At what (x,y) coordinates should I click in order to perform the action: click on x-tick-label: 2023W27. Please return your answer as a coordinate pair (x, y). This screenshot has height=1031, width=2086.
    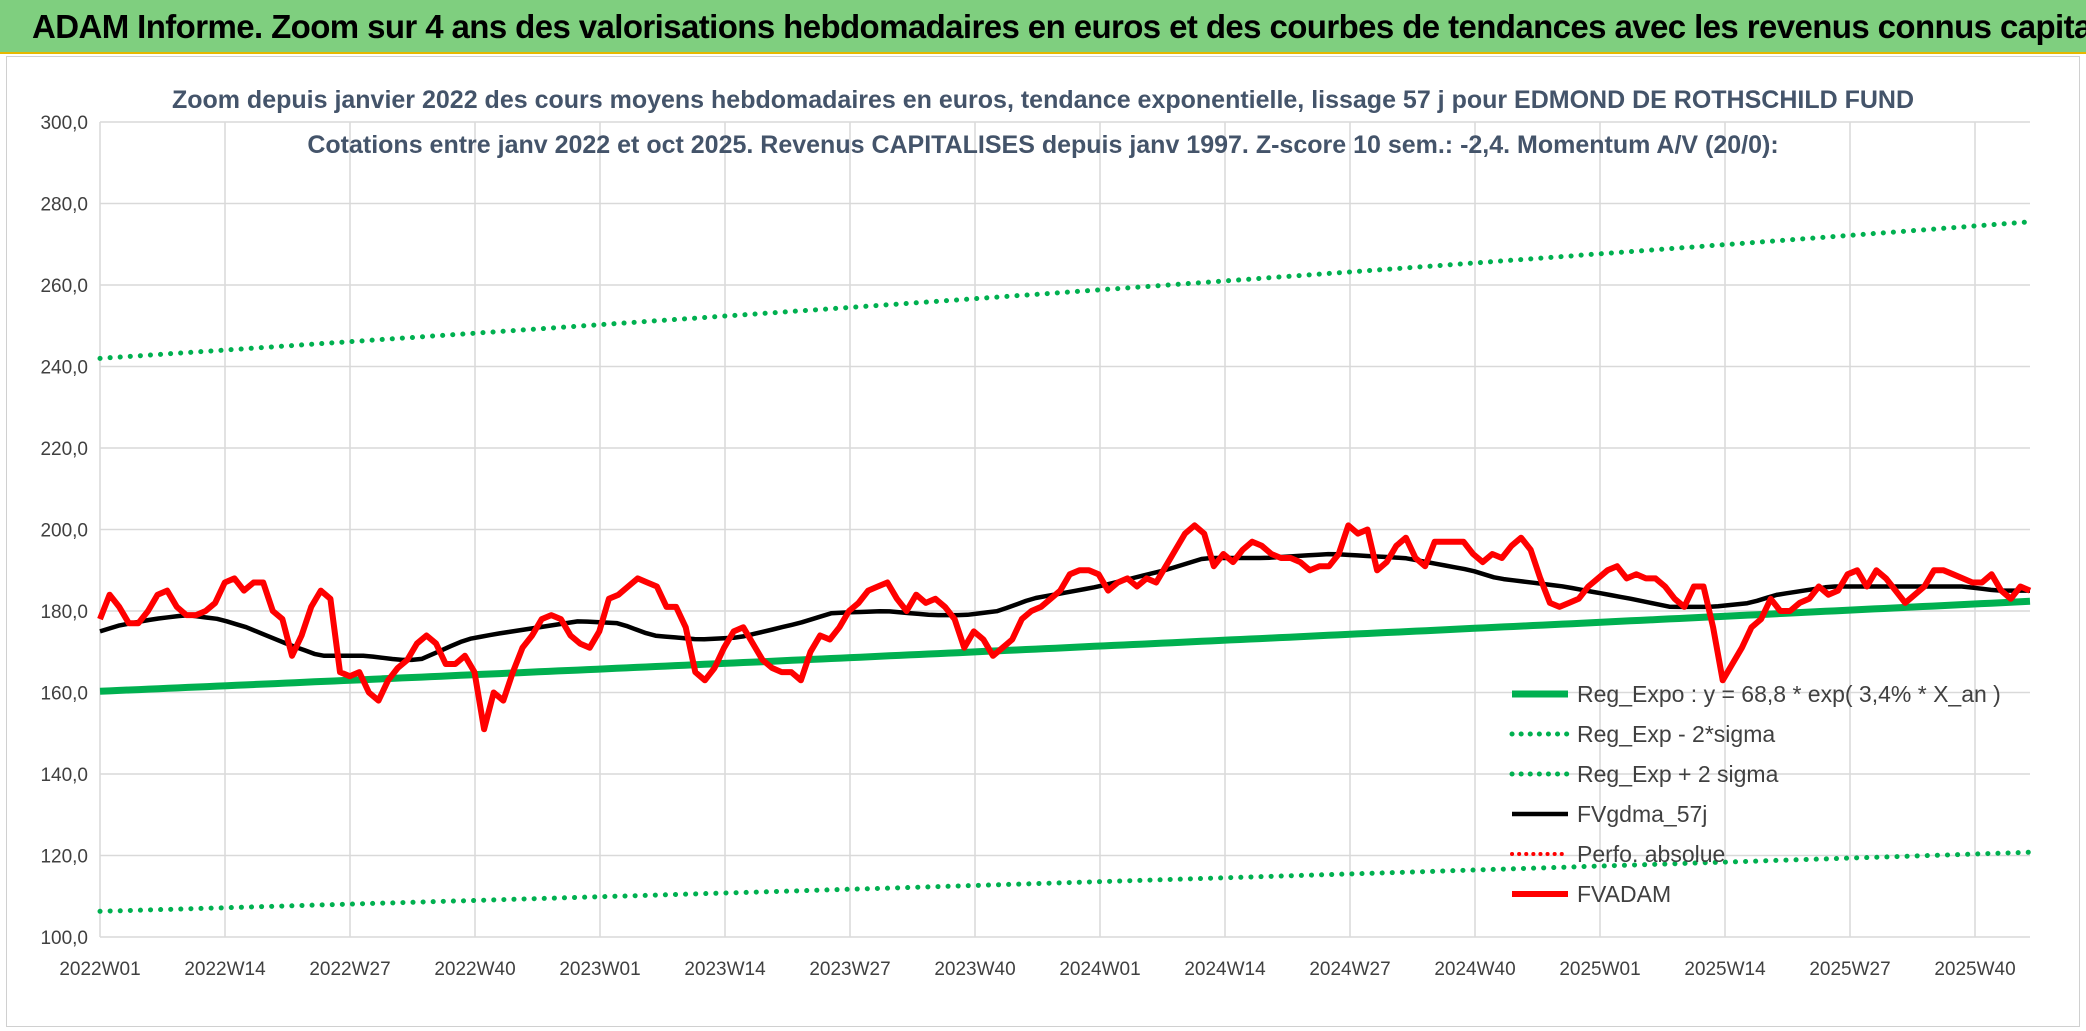
    Looking at the image, I should click on (849, 969).